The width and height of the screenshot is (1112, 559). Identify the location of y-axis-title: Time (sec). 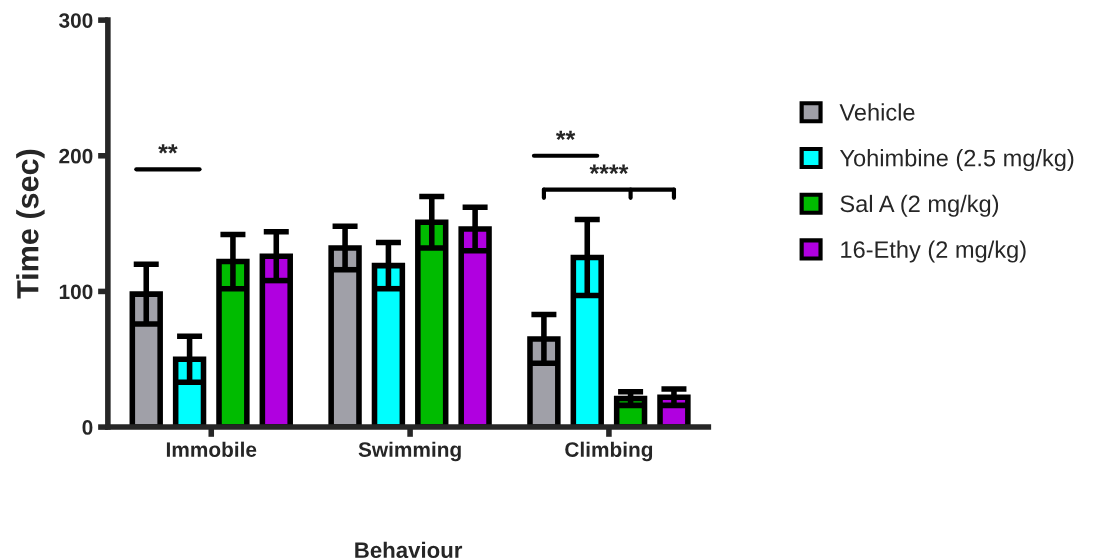
(30, 224).